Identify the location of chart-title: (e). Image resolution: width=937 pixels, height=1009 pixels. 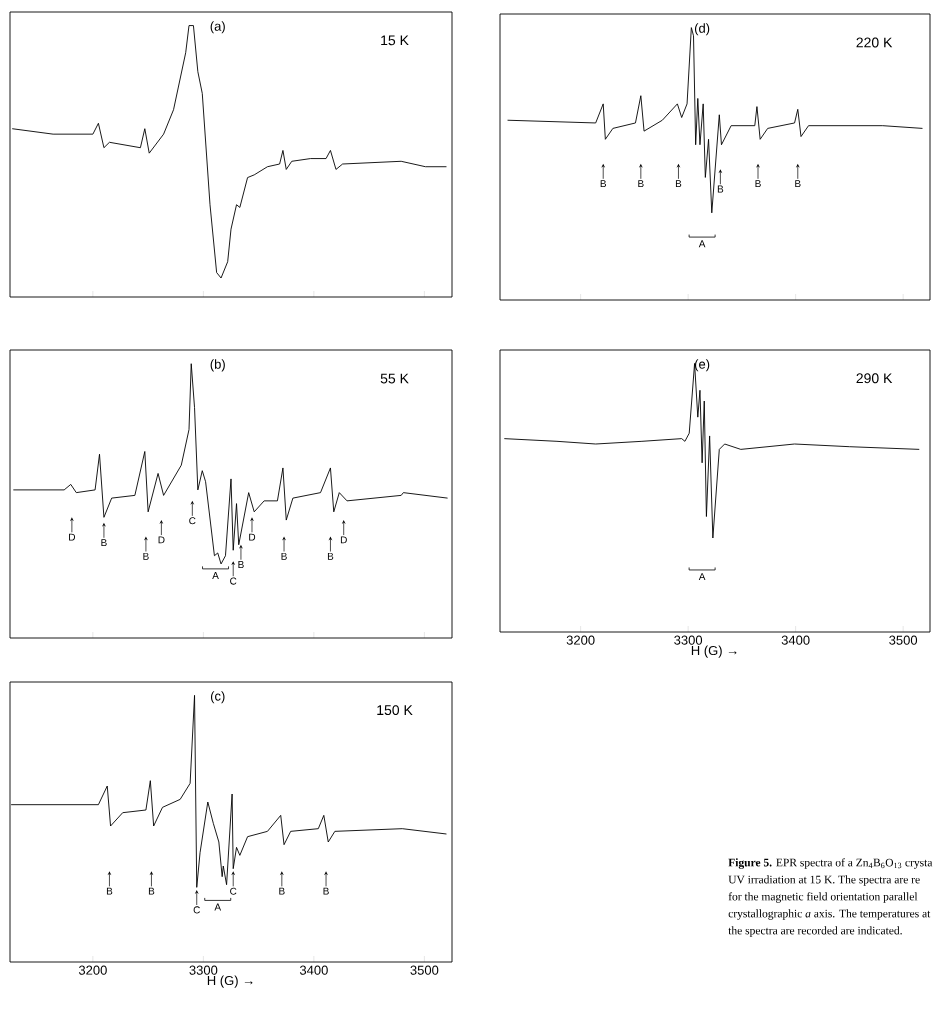
(702, 365).